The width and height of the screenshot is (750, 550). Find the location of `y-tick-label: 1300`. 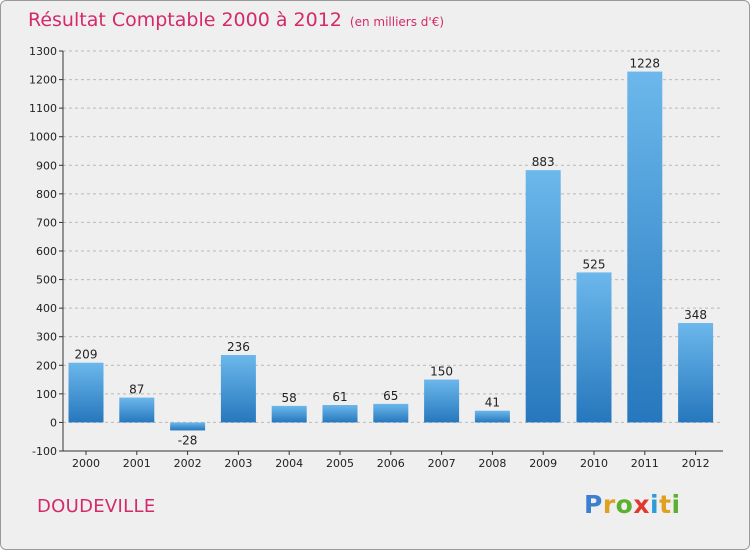

y-tick-label: 1300 is located at coordinates (43, 51).